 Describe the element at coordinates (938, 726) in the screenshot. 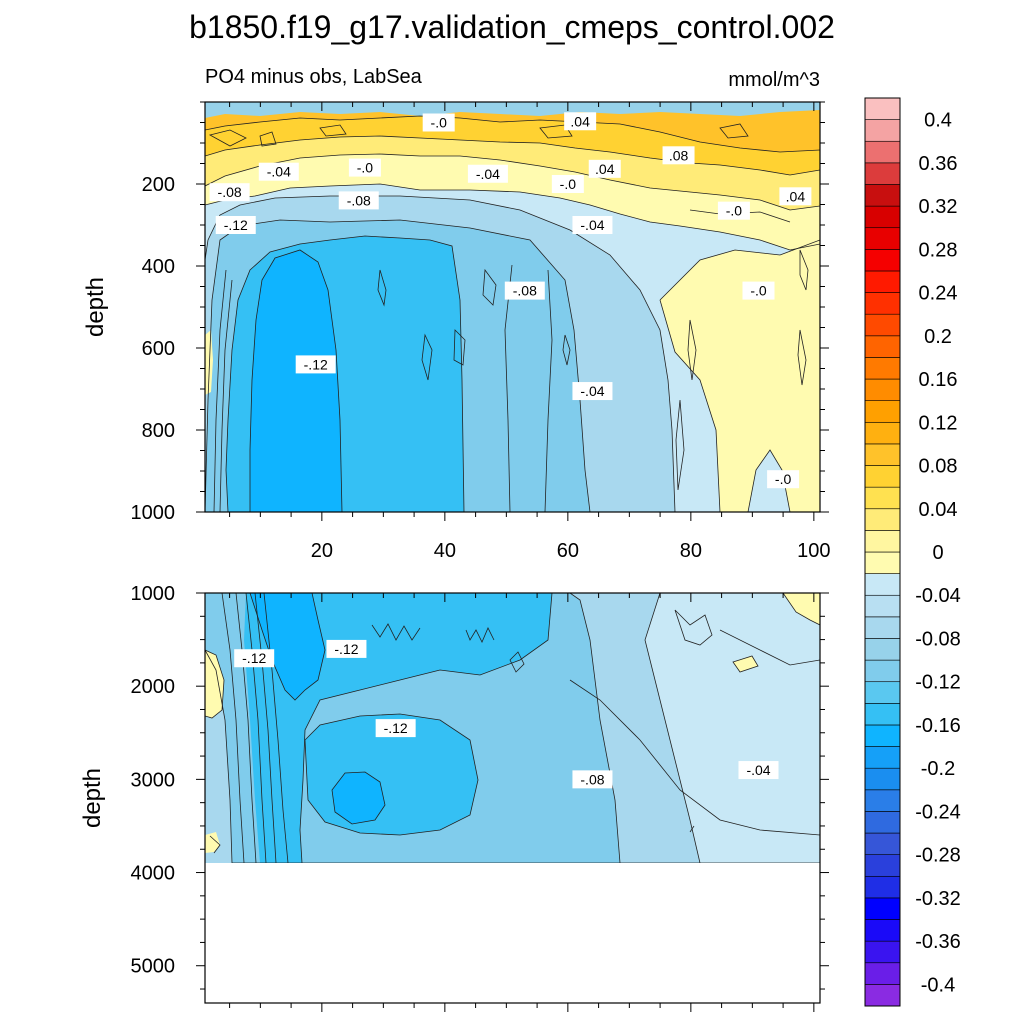

I see `colorbar-label: -0.16` at that location.